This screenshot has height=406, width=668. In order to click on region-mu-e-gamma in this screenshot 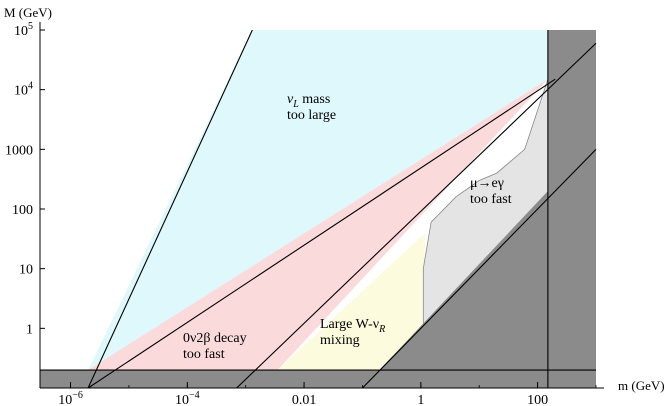, I will do `click(485, 201)`.